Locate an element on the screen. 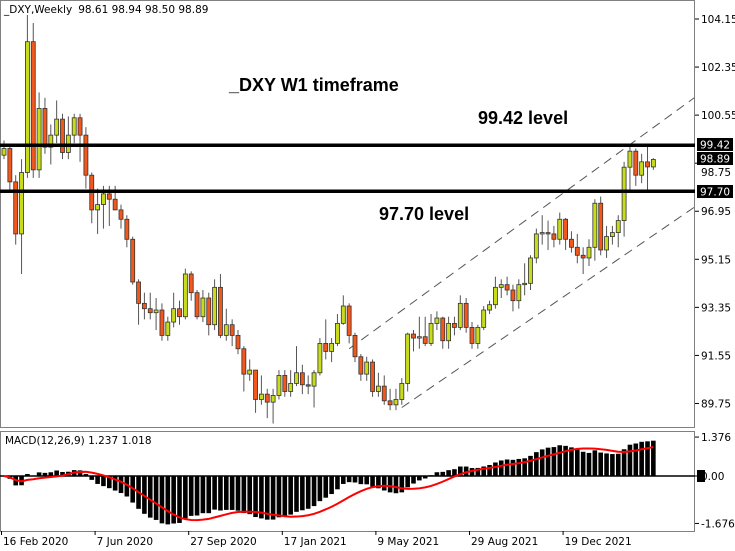 The width and height of the screenshot is (735, 551). ohlc-values: 98.61 98.94 98.50 98.89 is located at coordinates (143, 10).